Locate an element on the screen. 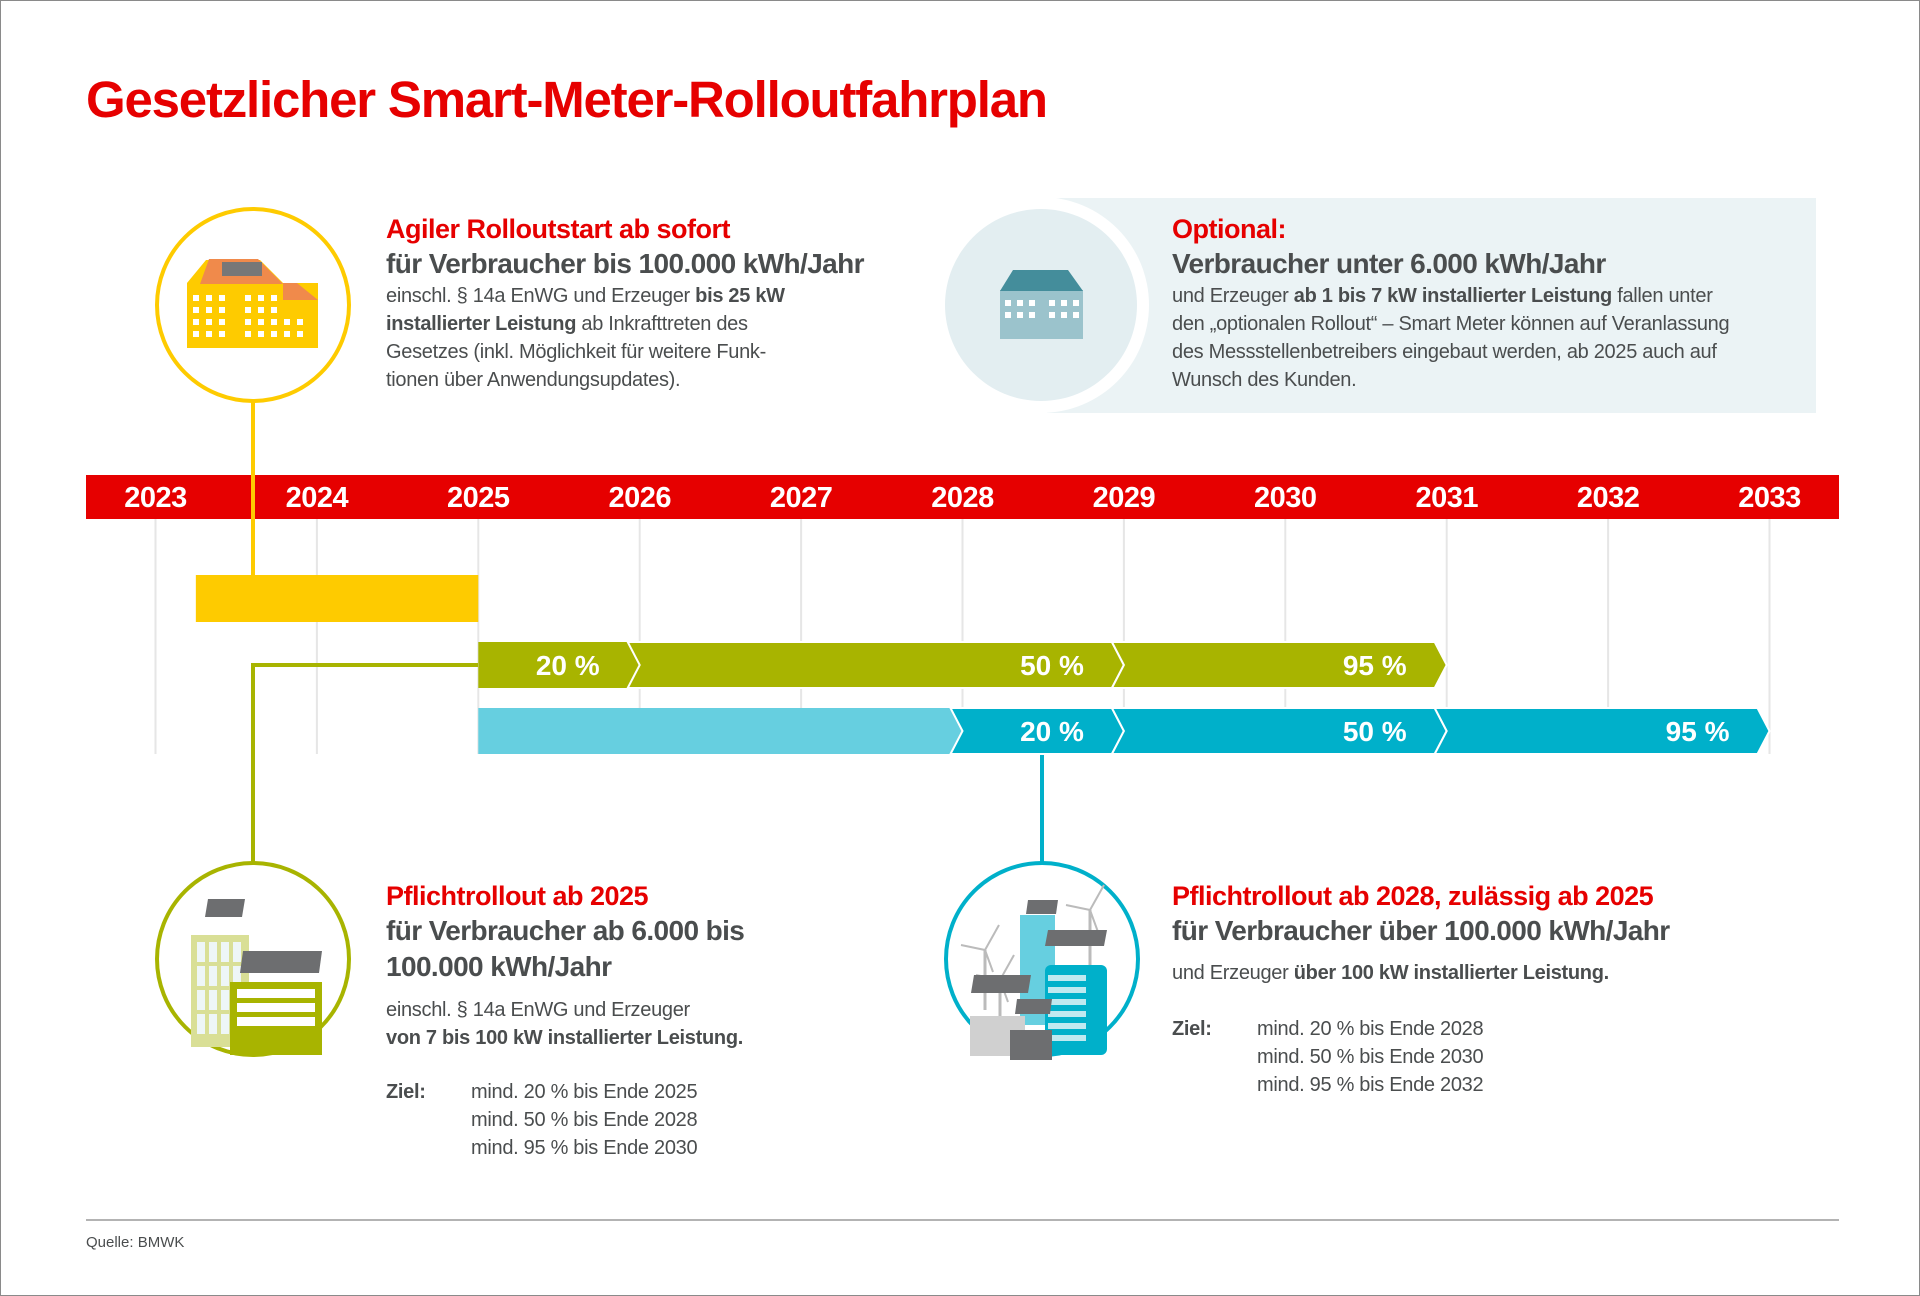  house-body is located at coordinates (1041, 314).